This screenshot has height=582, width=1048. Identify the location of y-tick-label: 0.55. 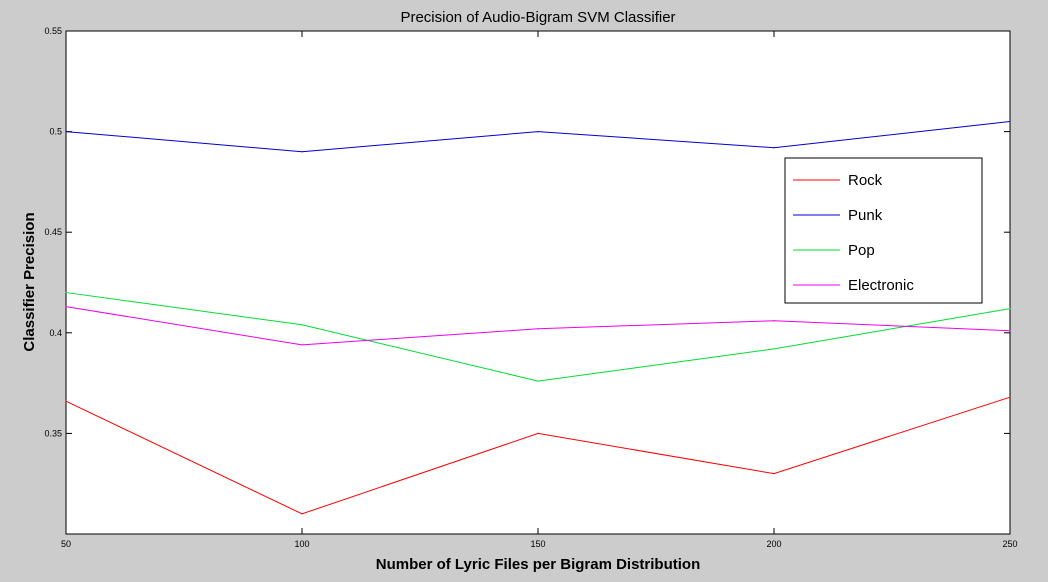
(53, 31).